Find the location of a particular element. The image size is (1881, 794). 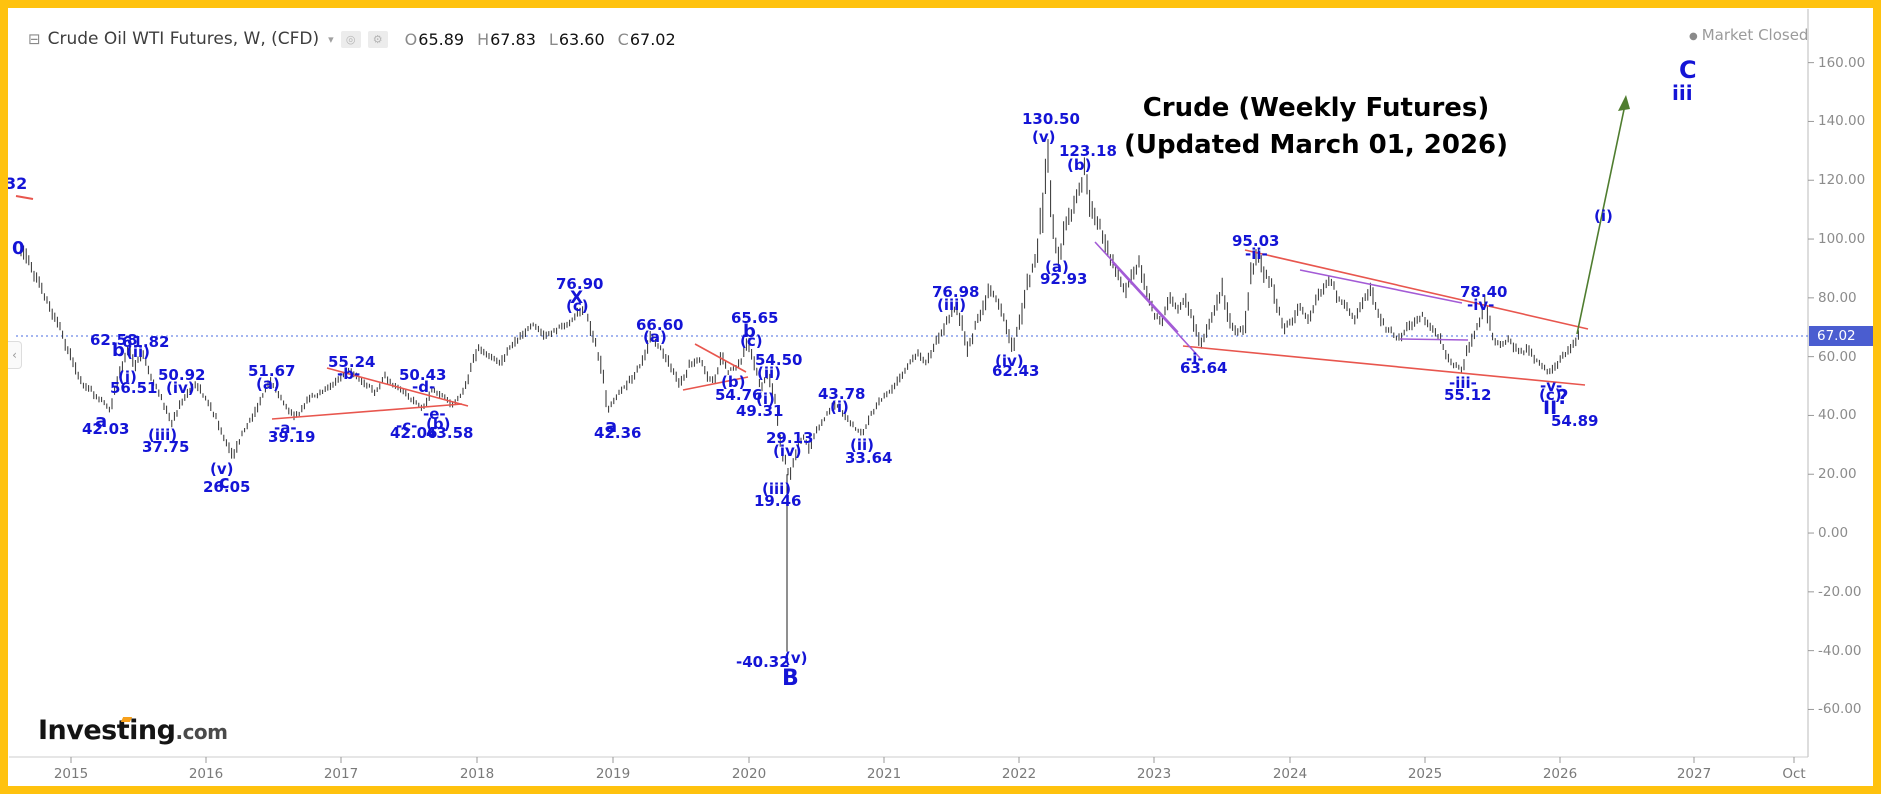

wave-label: 32 is located at coordinates (16, 183).